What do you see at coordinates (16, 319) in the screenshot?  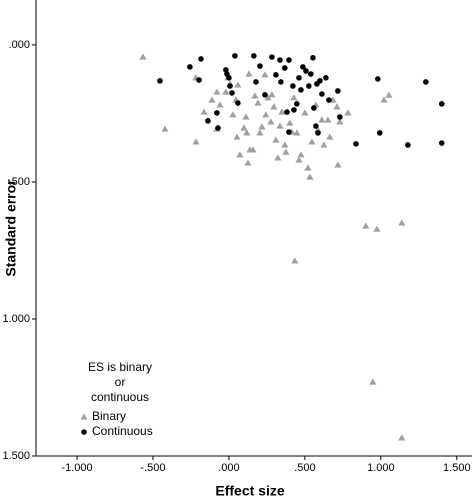 I see `y-tick-label: 1.000` at bounding box center [16, 319].